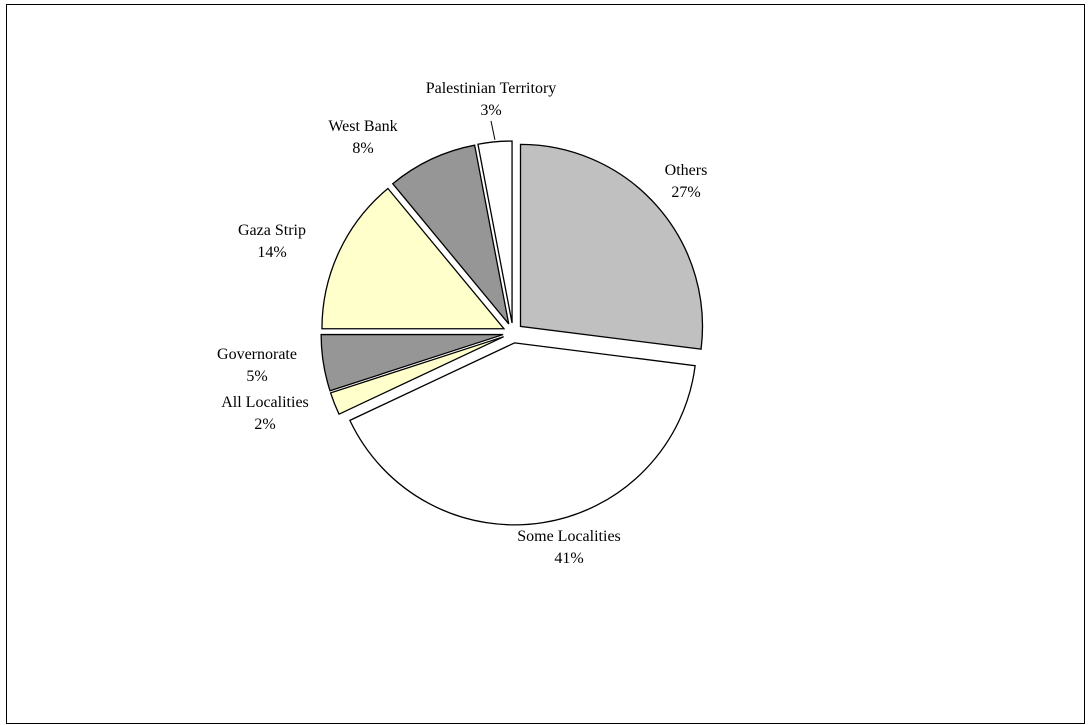 This screenshot has height=725, width=1091. I want to click on slice-value-label: 41%, so click(568, 558).